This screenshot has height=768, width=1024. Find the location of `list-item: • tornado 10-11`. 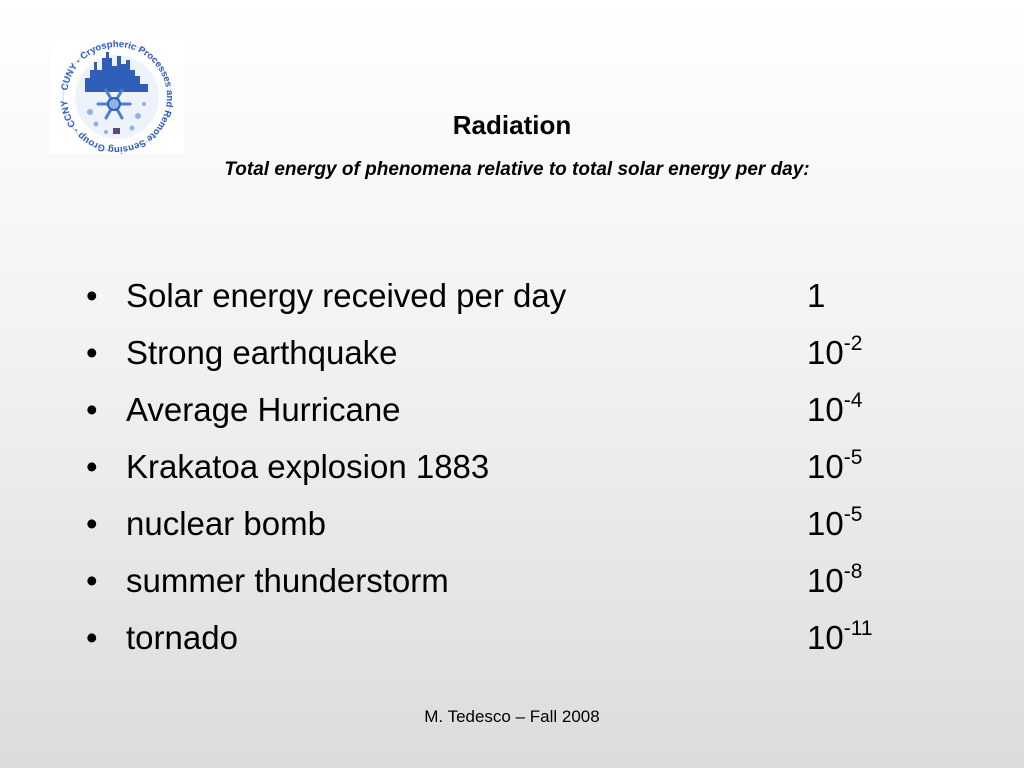

list-item: • tornado 10-11 is located at coordinates (496, 644).